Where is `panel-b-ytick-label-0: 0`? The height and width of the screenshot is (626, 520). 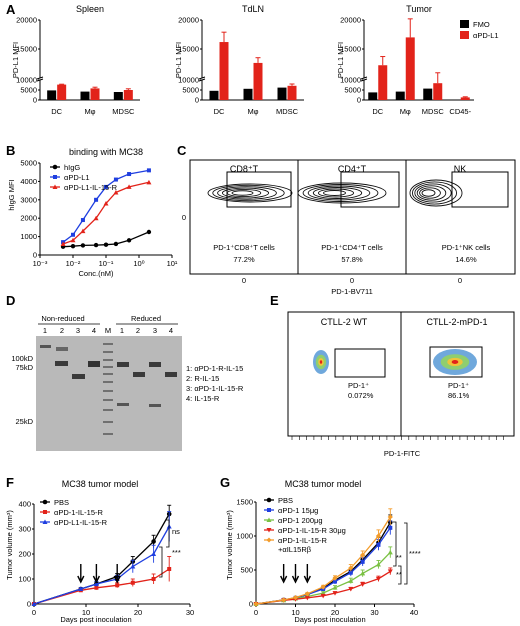 panel-b-ytick-label-0: 0 is located at coordinates (35, 255).